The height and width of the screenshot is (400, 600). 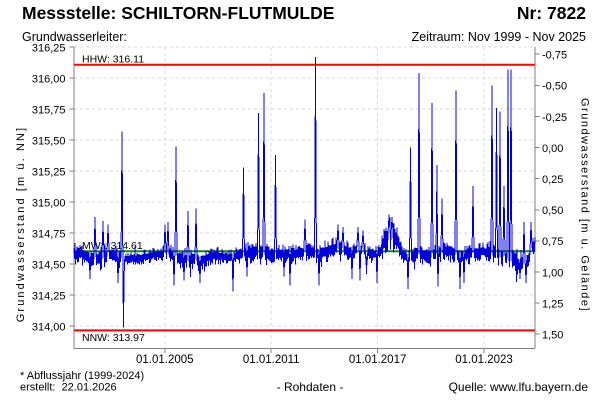 I want to click on svg-text: * Abflussjahr (1999-2024), so click(x=82, y=376).